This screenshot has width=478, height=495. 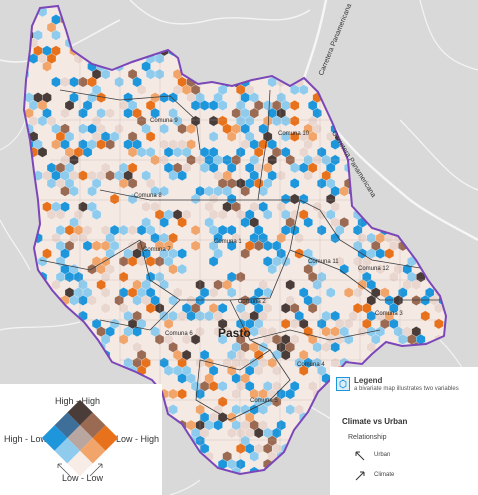 What do you see at coordinates (252, 302) in the screenshot?
I see `comuna-label: Comuna 2` at bounding box center [252, 302].